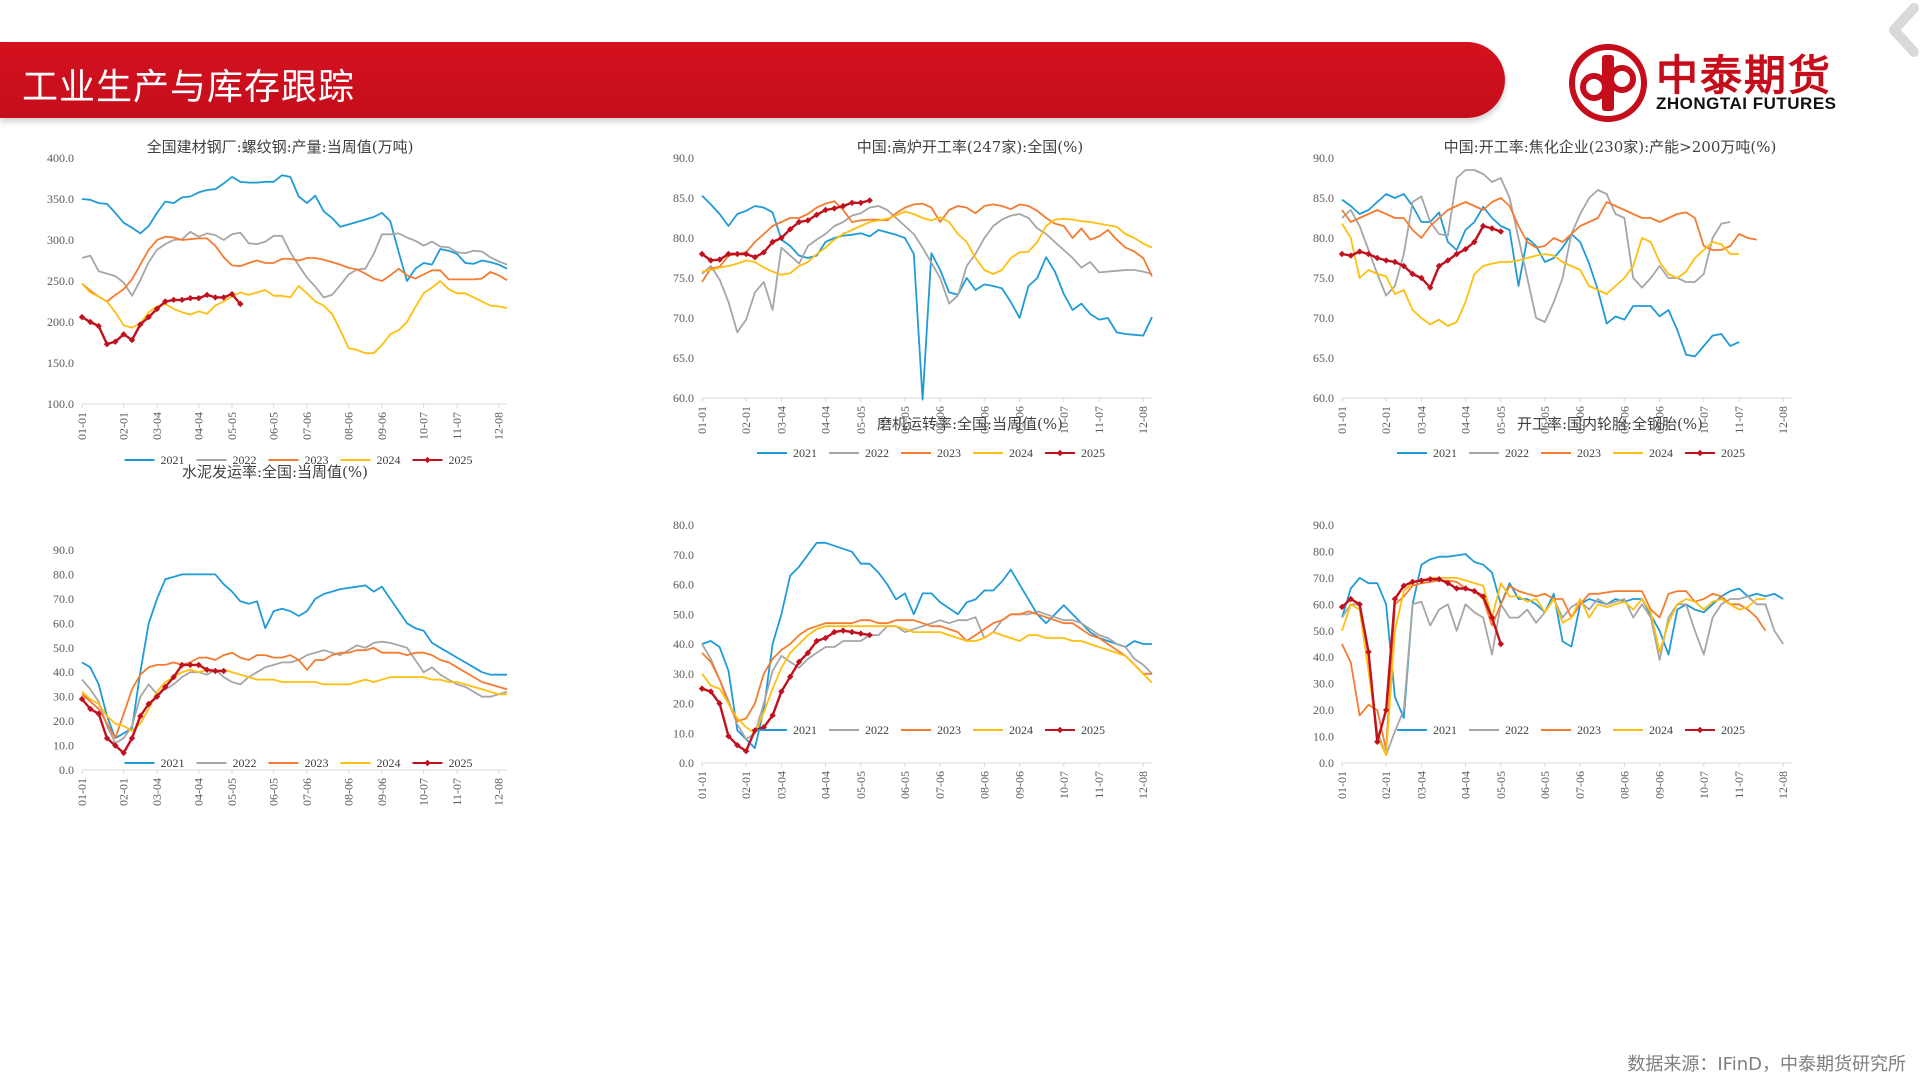 The width and height of the screenshot is (1920, 1080). I want to click on y-tick-label: 50.0, so click(63, 648).